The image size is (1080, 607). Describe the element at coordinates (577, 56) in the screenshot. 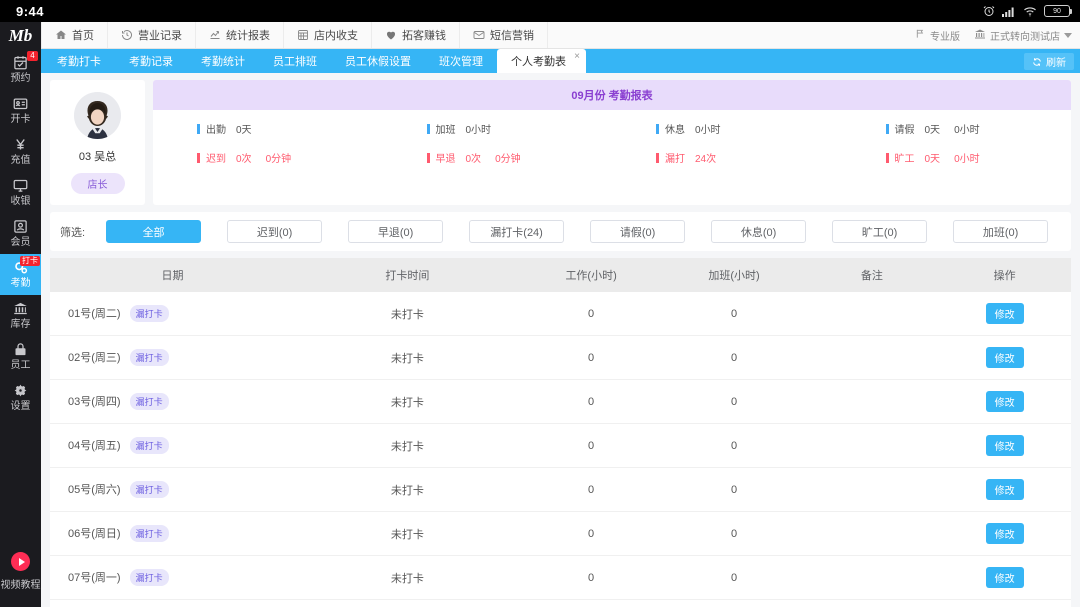

I see `close-icon: ×` at that location.